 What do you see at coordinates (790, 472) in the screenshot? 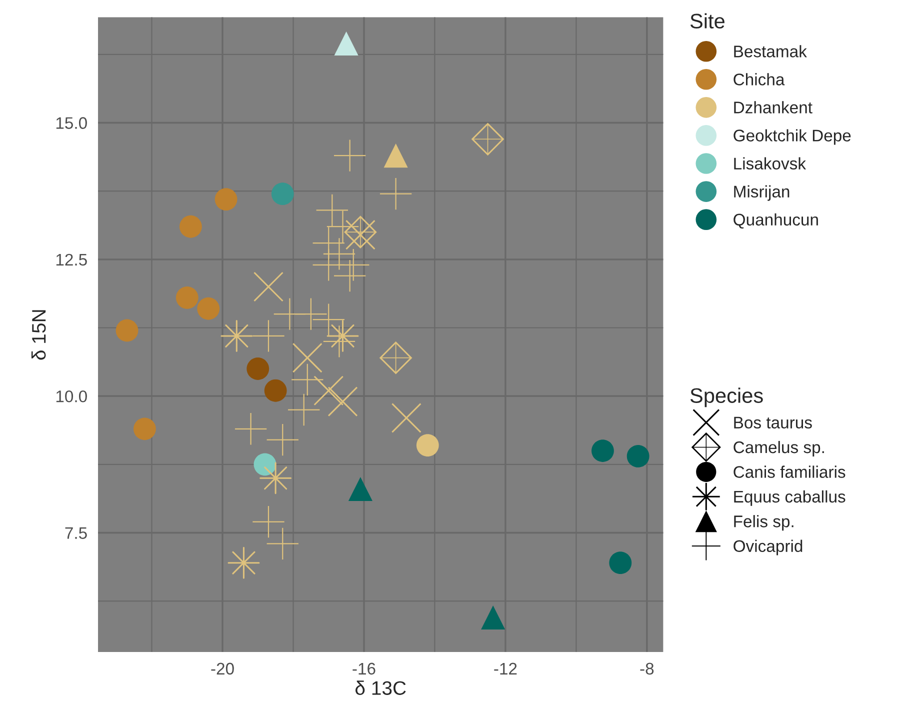
I see `legend-label: Canis familiaris` at bounding box center [790, 472].